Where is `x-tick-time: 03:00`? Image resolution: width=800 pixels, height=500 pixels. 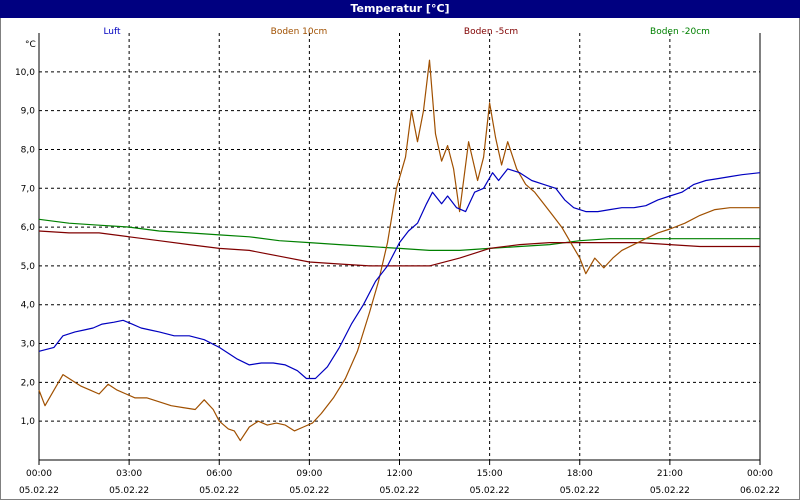
x-tick-time: 03:00 is located at coordinates (129, 474).